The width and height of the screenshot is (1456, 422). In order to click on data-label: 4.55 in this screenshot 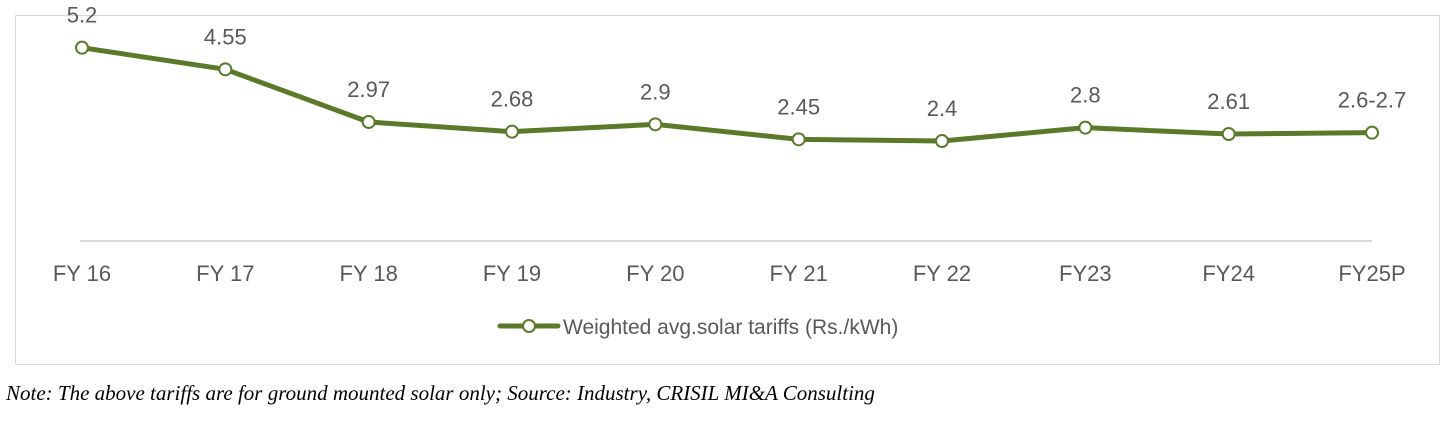, I will do `click(225, 36)`.